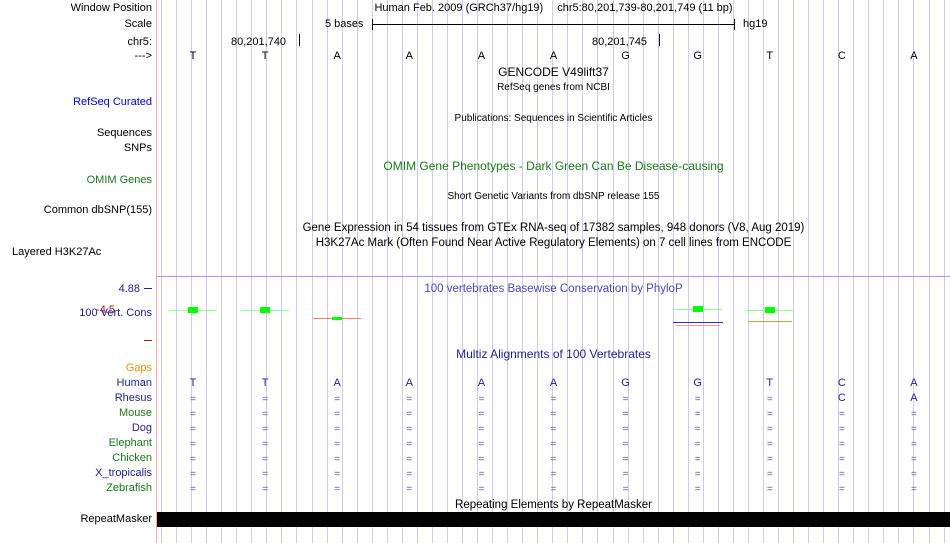  Describe the element at coordinates (130, 443) in the screenshot. I see `species-label-elephant: Elephant` at that location.